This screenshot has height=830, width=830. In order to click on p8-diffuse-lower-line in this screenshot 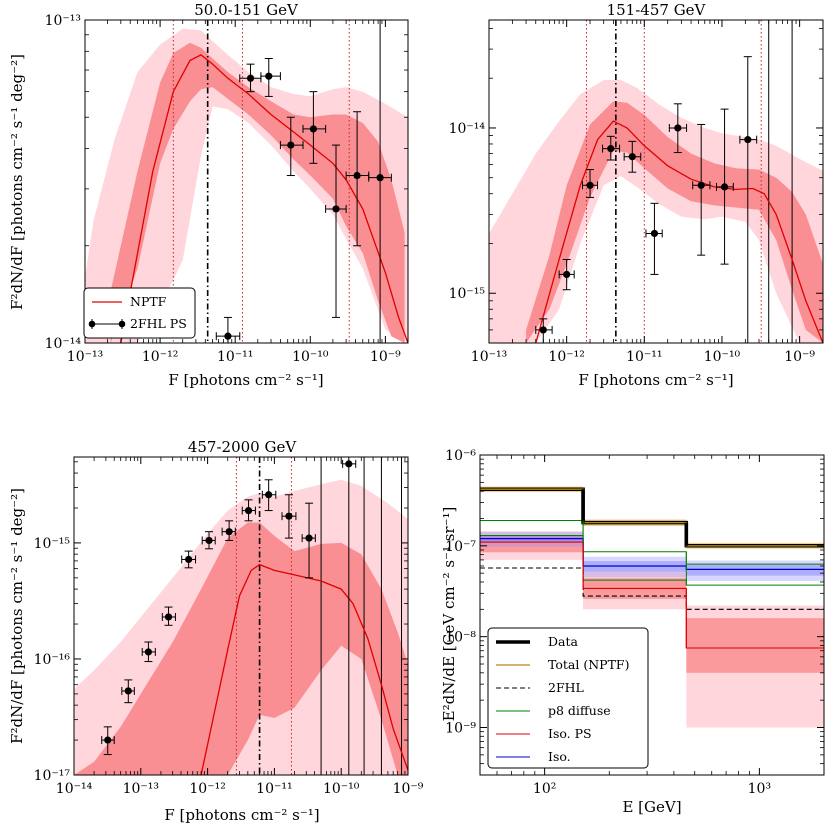, I will do `click(652, 560)`.